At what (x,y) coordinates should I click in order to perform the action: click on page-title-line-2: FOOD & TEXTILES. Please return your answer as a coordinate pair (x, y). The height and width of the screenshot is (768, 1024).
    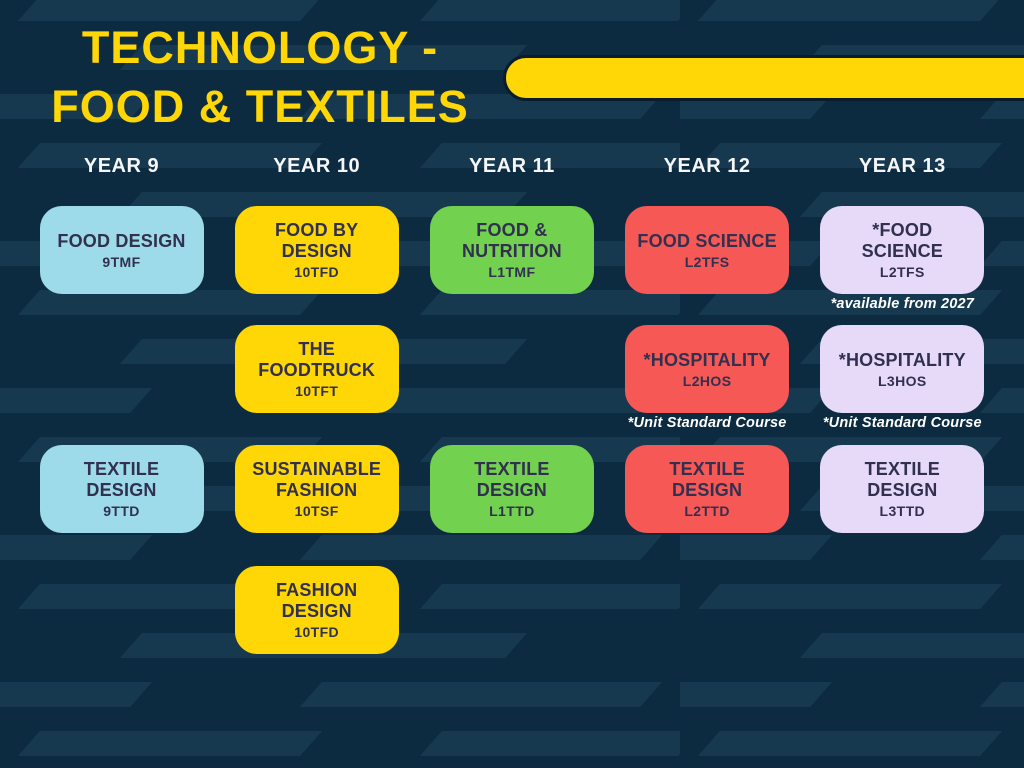
    Looking at the image, I should click on (260, 106).